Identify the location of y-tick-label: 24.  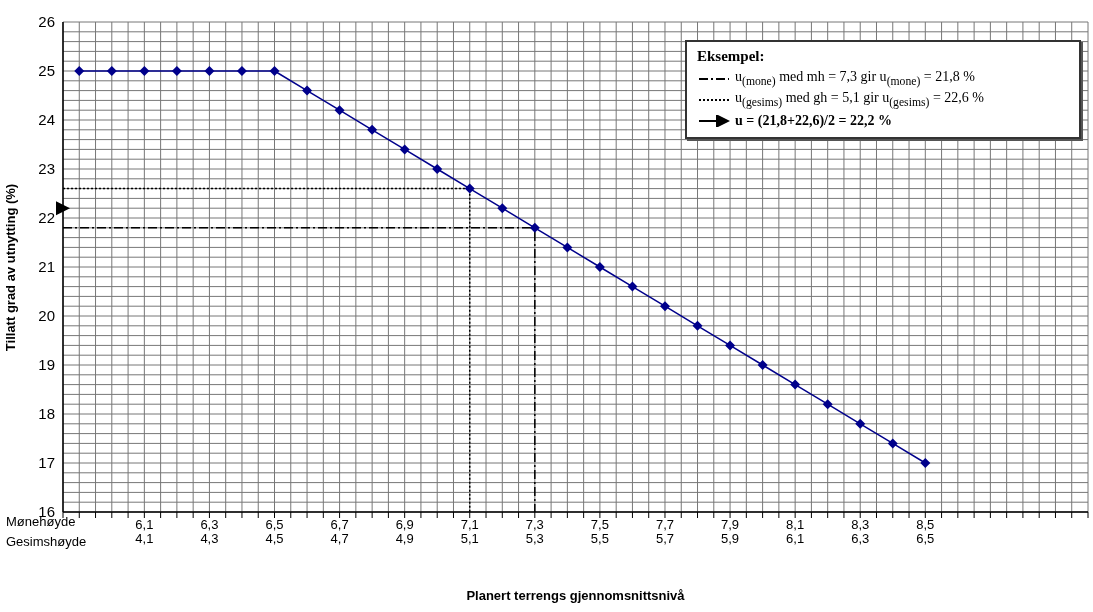
(46, 120).